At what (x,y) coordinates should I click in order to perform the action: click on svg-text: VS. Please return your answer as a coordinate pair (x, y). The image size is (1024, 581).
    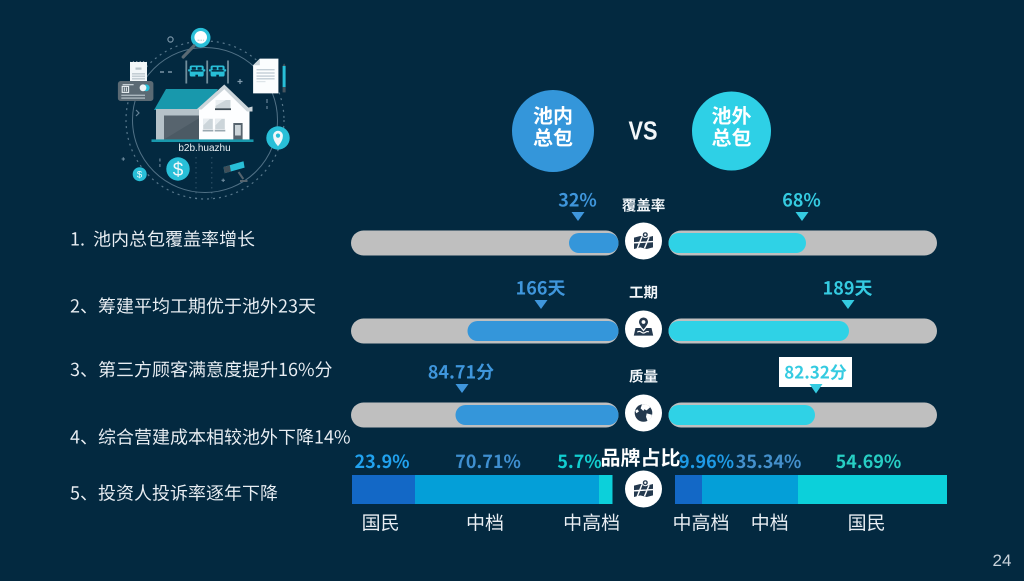
    Looking at the image, I should click on (643, 131).